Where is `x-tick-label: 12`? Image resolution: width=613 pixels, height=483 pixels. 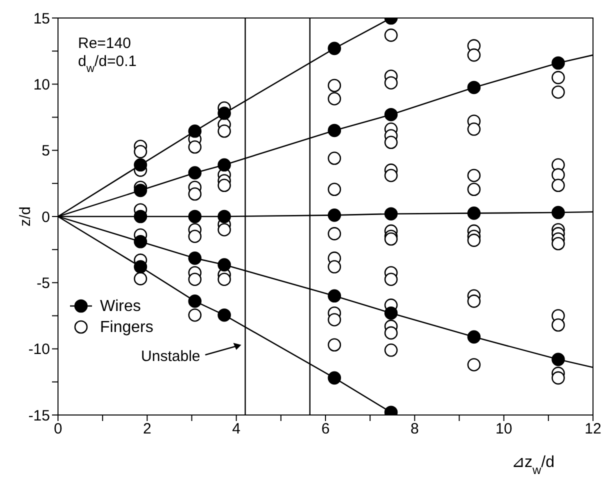 x-tick-label: 12 is located at coordinates (593, 429).